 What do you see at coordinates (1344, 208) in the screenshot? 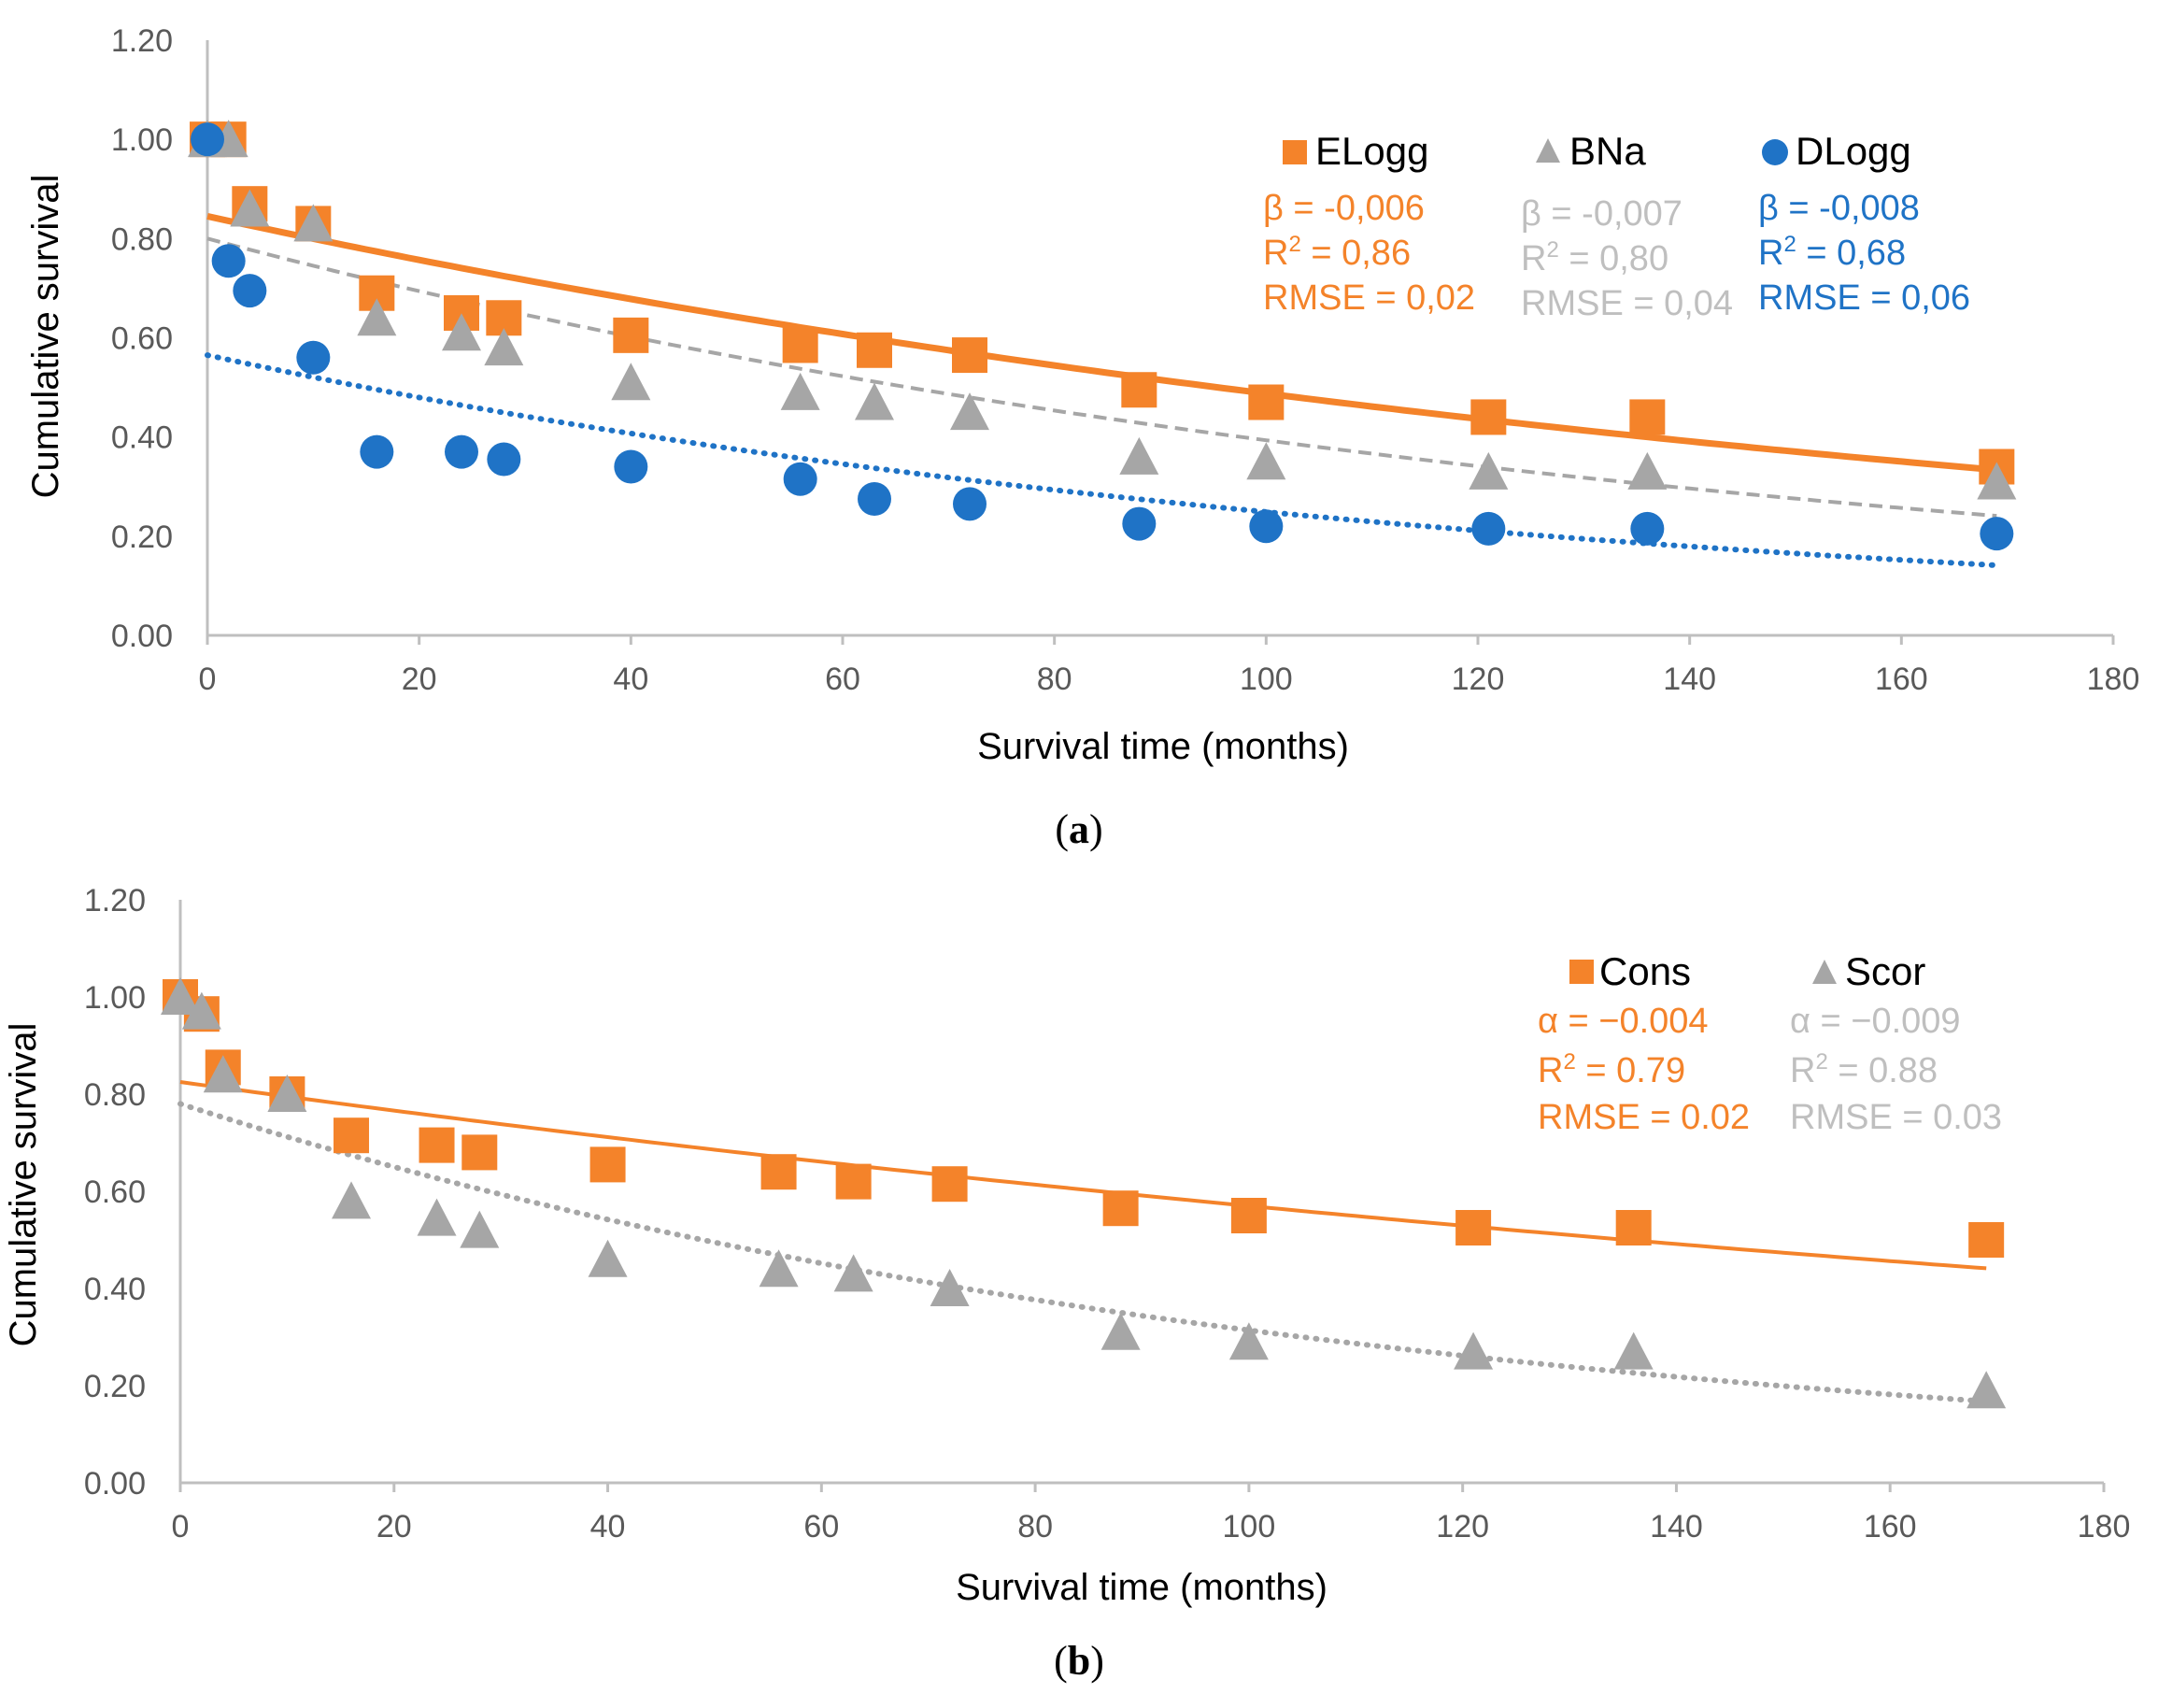
I see `elogg-beta: β = -0,006` at bounding box center [1344, 208].